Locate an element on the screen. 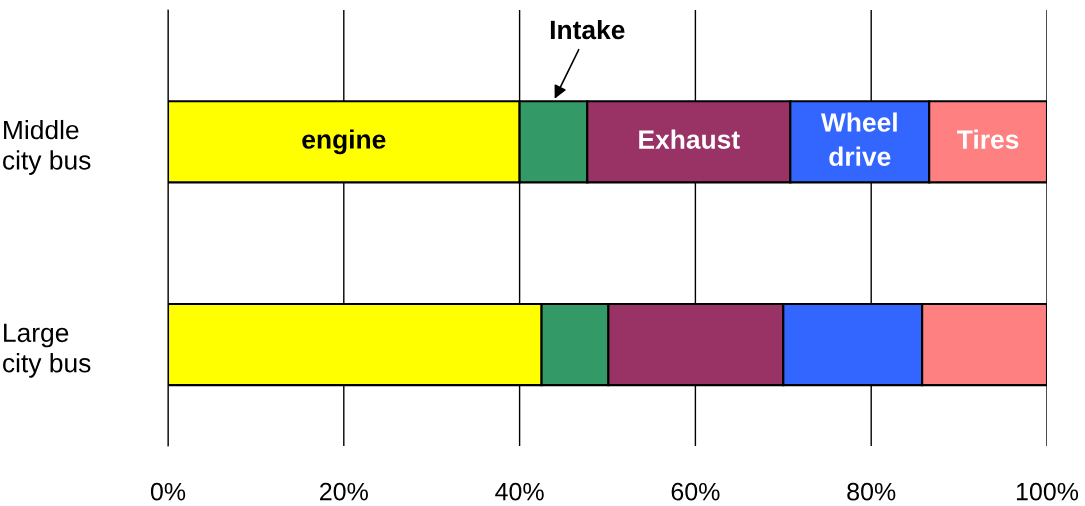 Image resolution: width=1085 pixels, height=506 pixels. text: Intake is located at coordinates (587, 29).